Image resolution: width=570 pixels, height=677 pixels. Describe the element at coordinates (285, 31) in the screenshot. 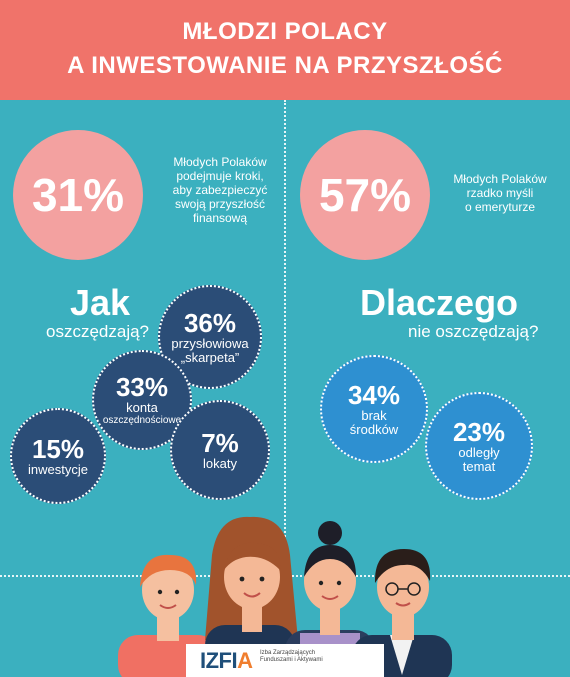

I see `title-line-1: MŁODZI POLACY` at that location.